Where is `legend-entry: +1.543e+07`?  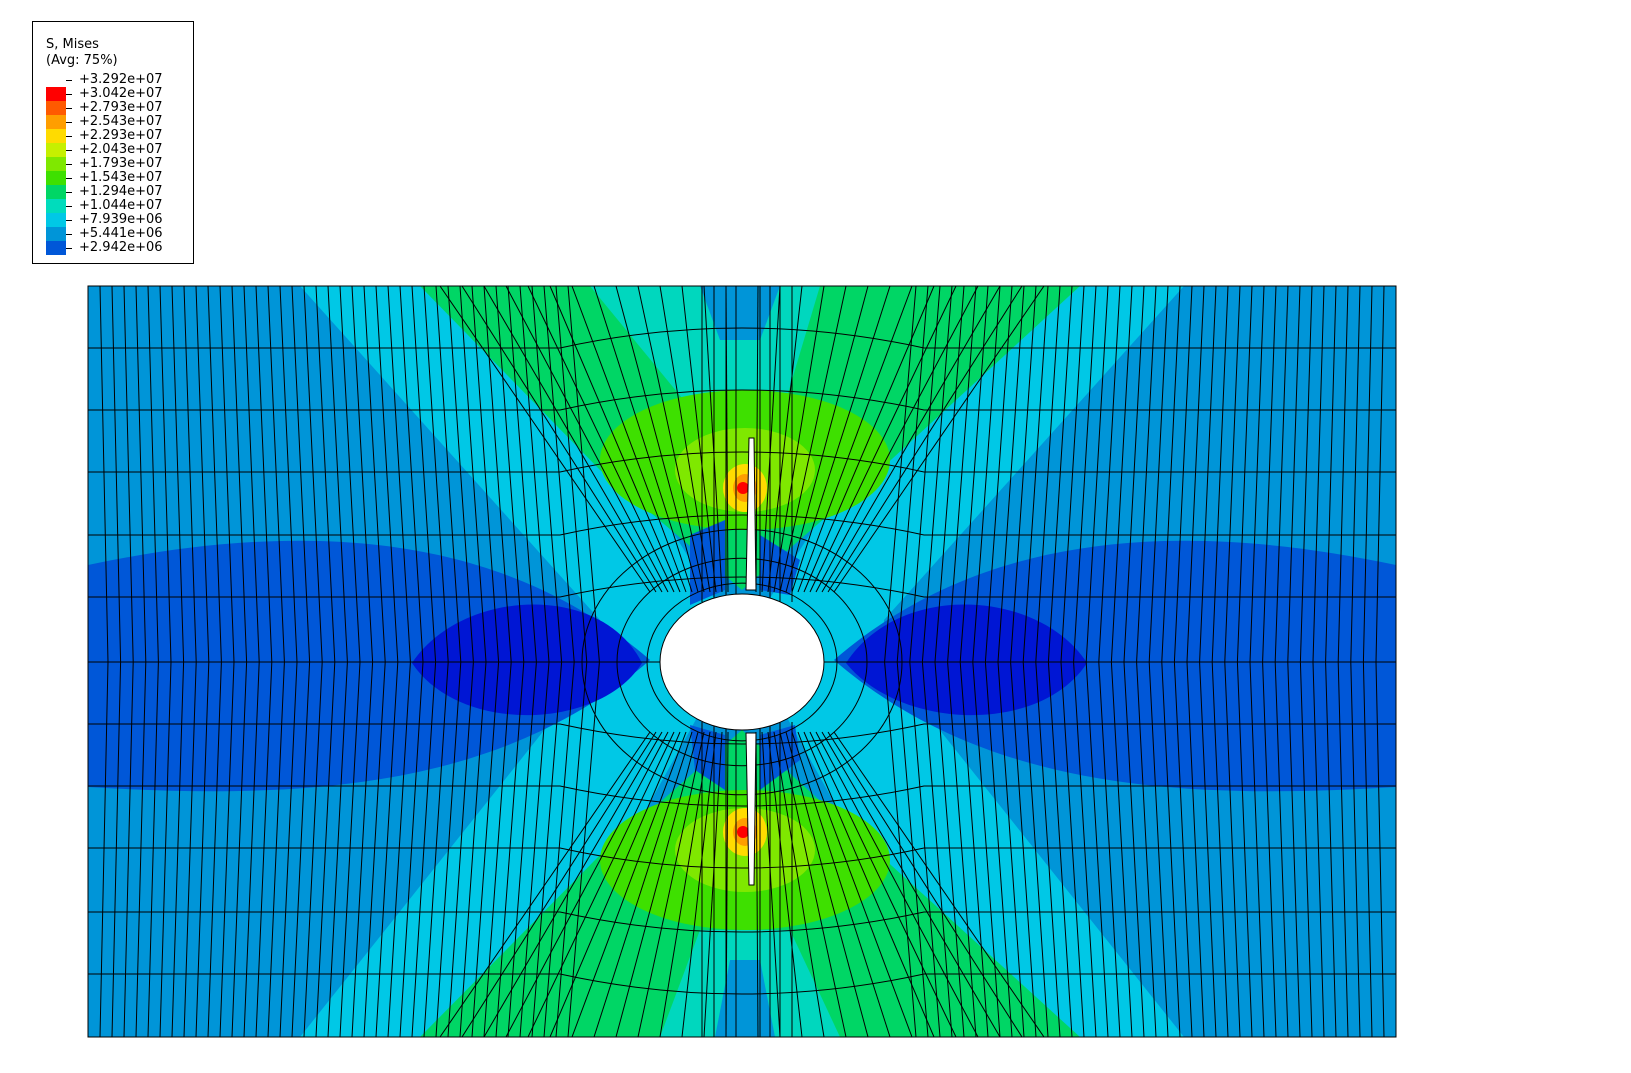 legend-entry: +1.543e+07 is located at coordinates (116, 185).